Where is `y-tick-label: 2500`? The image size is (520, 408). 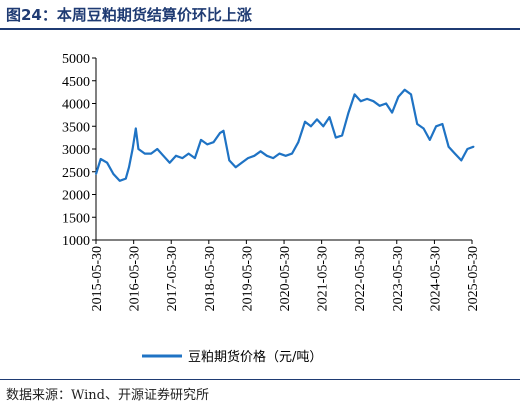 y-tick-label: 2500 is located at coordinates (76, 173).